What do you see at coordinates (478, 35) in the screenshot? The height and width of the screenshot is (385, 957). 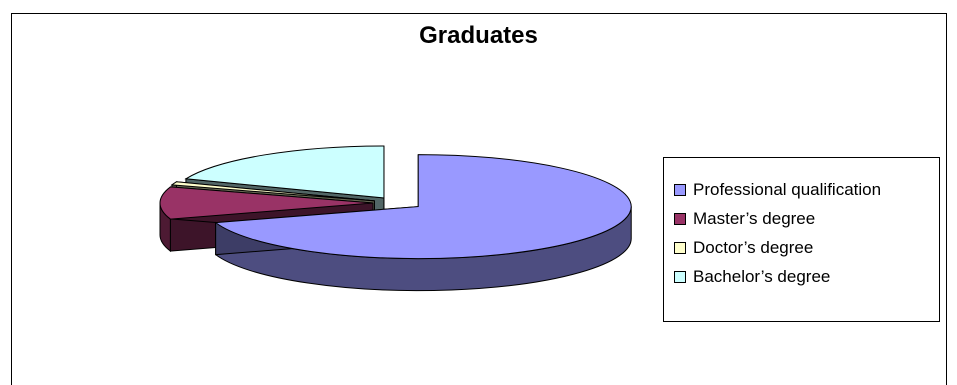 I see `chart-title: Graduates` at bounding box center [478, 35].